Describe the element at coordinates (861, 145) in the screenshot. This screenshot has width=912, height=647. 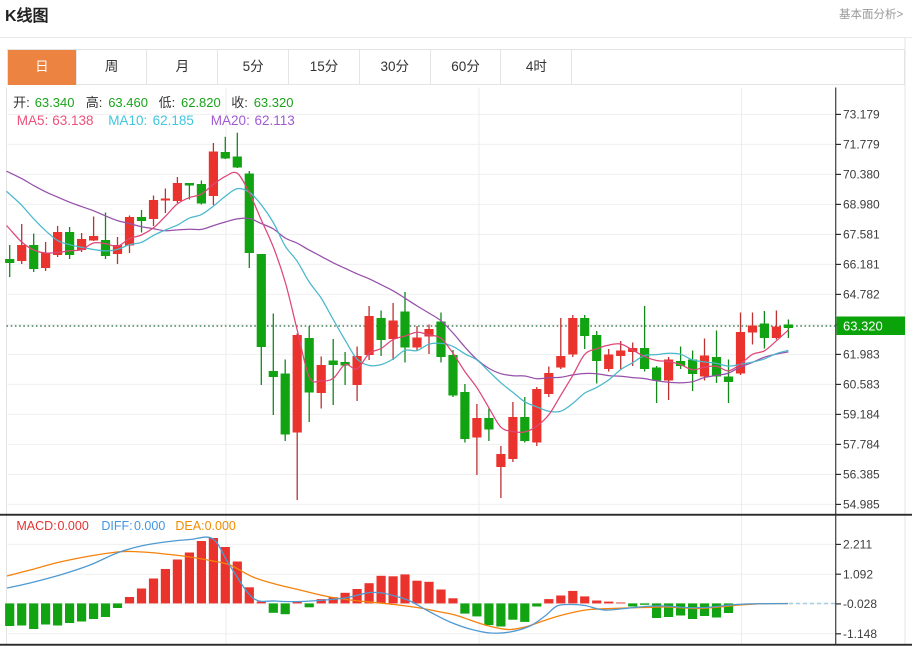
I see `svg-text: 71.779` at that location.